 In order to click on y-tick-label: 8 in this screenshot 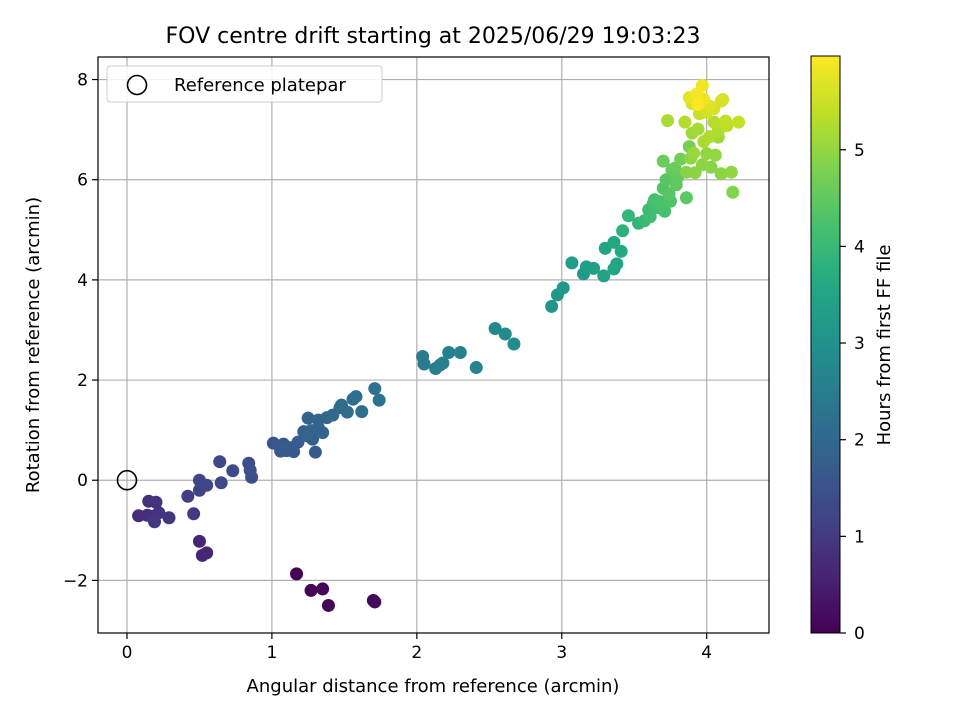, I will do `click(82, 81)`.